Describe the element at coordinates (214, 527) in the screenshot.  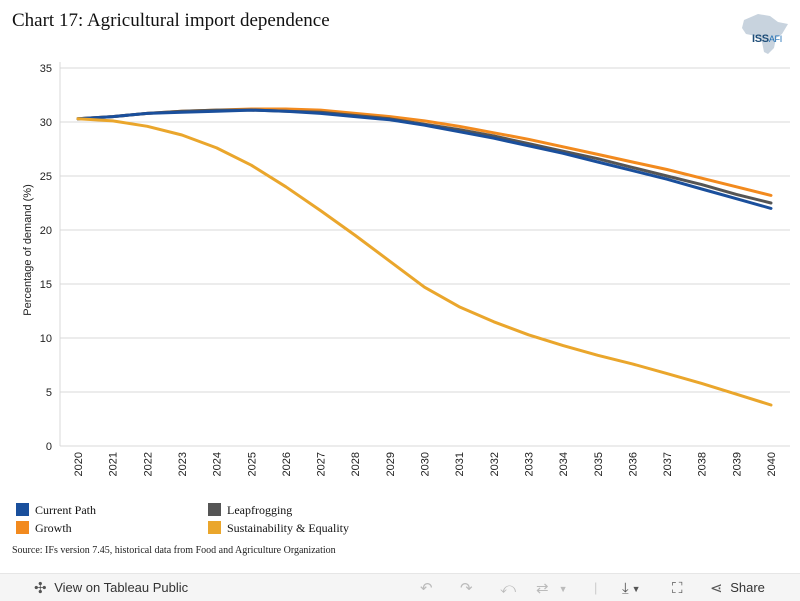
I see `legend-swatch-sustainability` at that location.